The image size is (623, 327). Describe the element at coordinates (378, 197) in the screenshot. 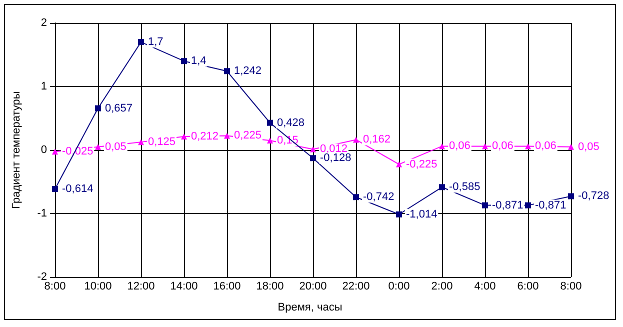

I see `data-label: -0,742` at that location.